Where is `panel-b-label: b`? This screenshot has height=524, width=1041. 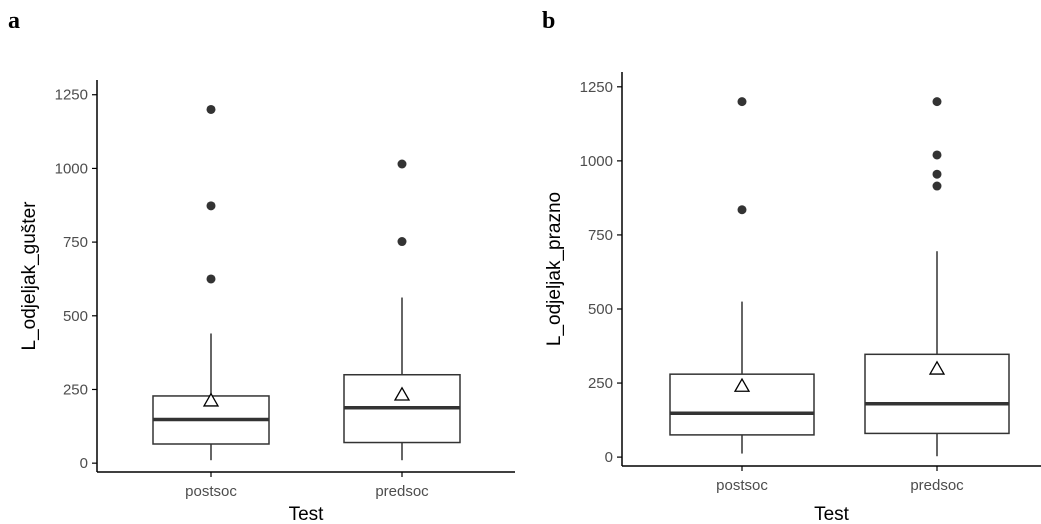
panel-b-label: b is located at coordinates (549, 21).